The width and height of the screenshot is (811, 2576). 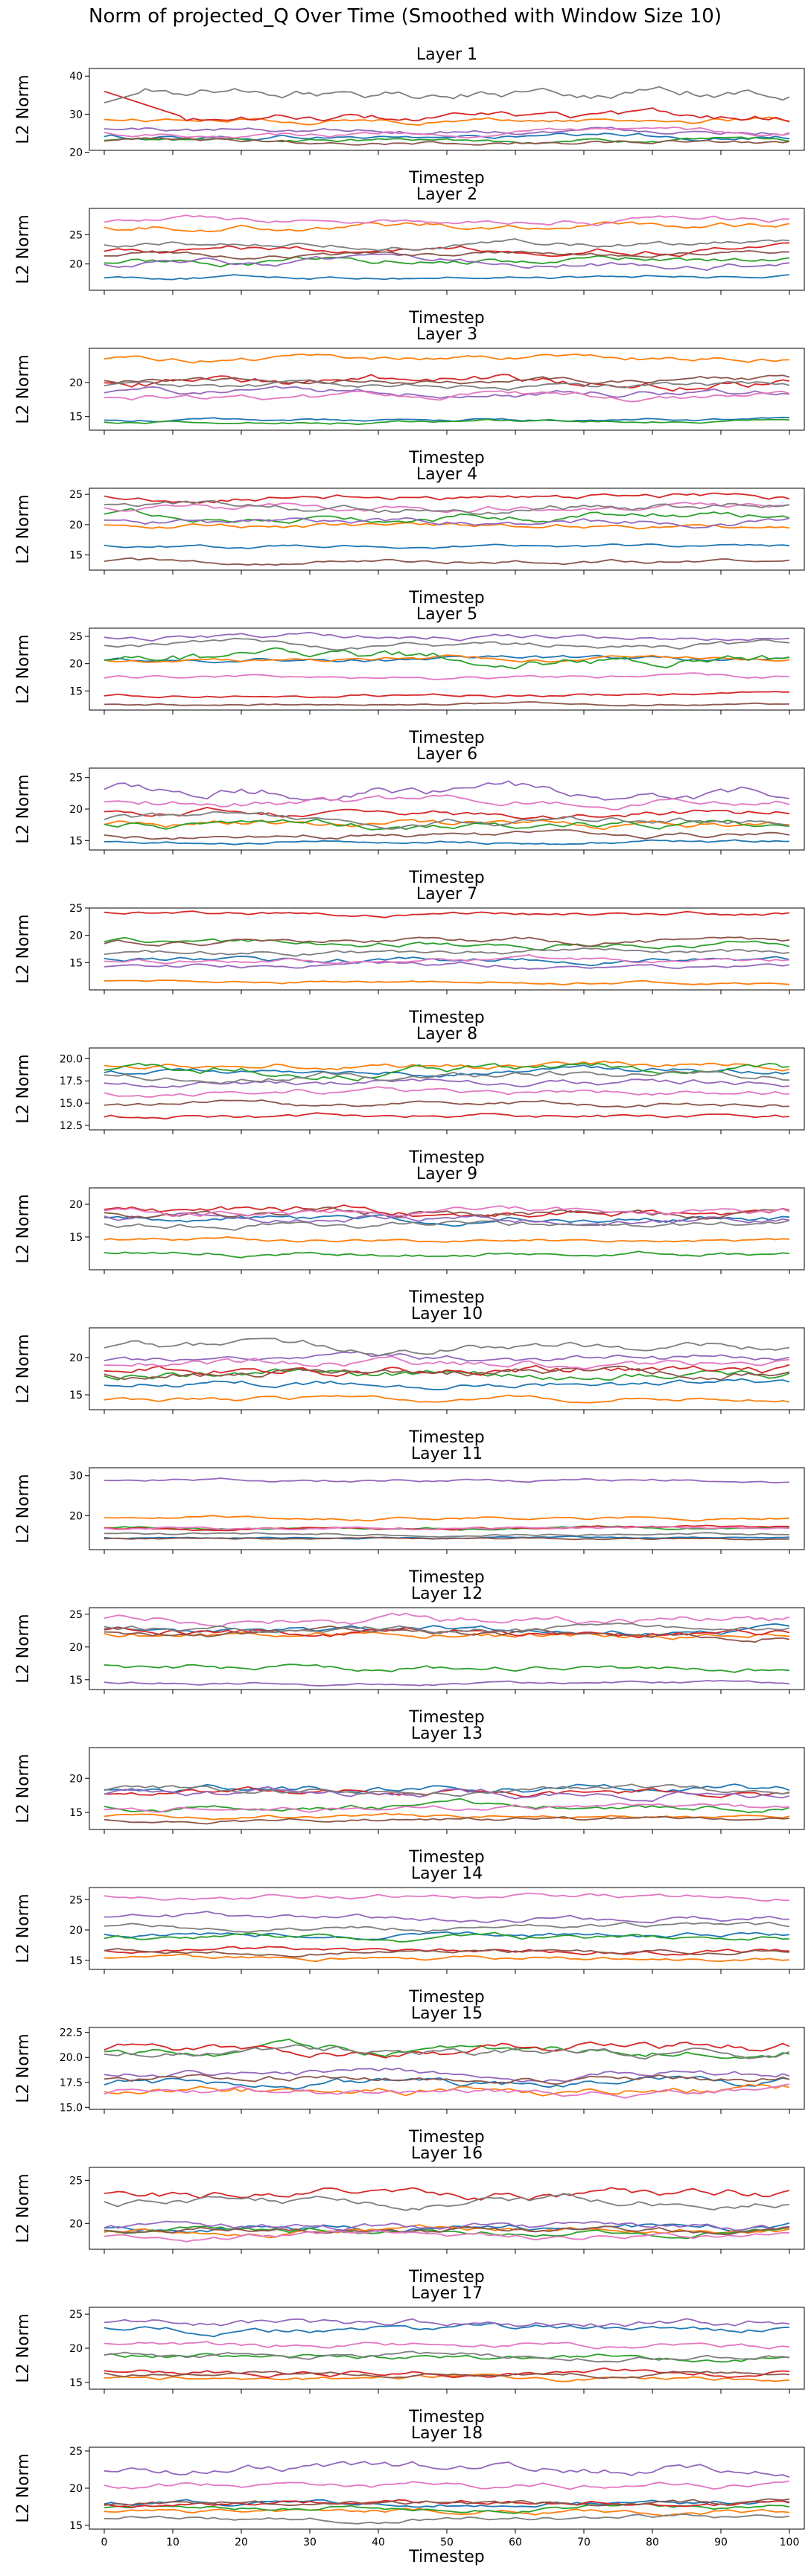 I want to click on panel-title: Layer 6, so click(x=446, y=754).